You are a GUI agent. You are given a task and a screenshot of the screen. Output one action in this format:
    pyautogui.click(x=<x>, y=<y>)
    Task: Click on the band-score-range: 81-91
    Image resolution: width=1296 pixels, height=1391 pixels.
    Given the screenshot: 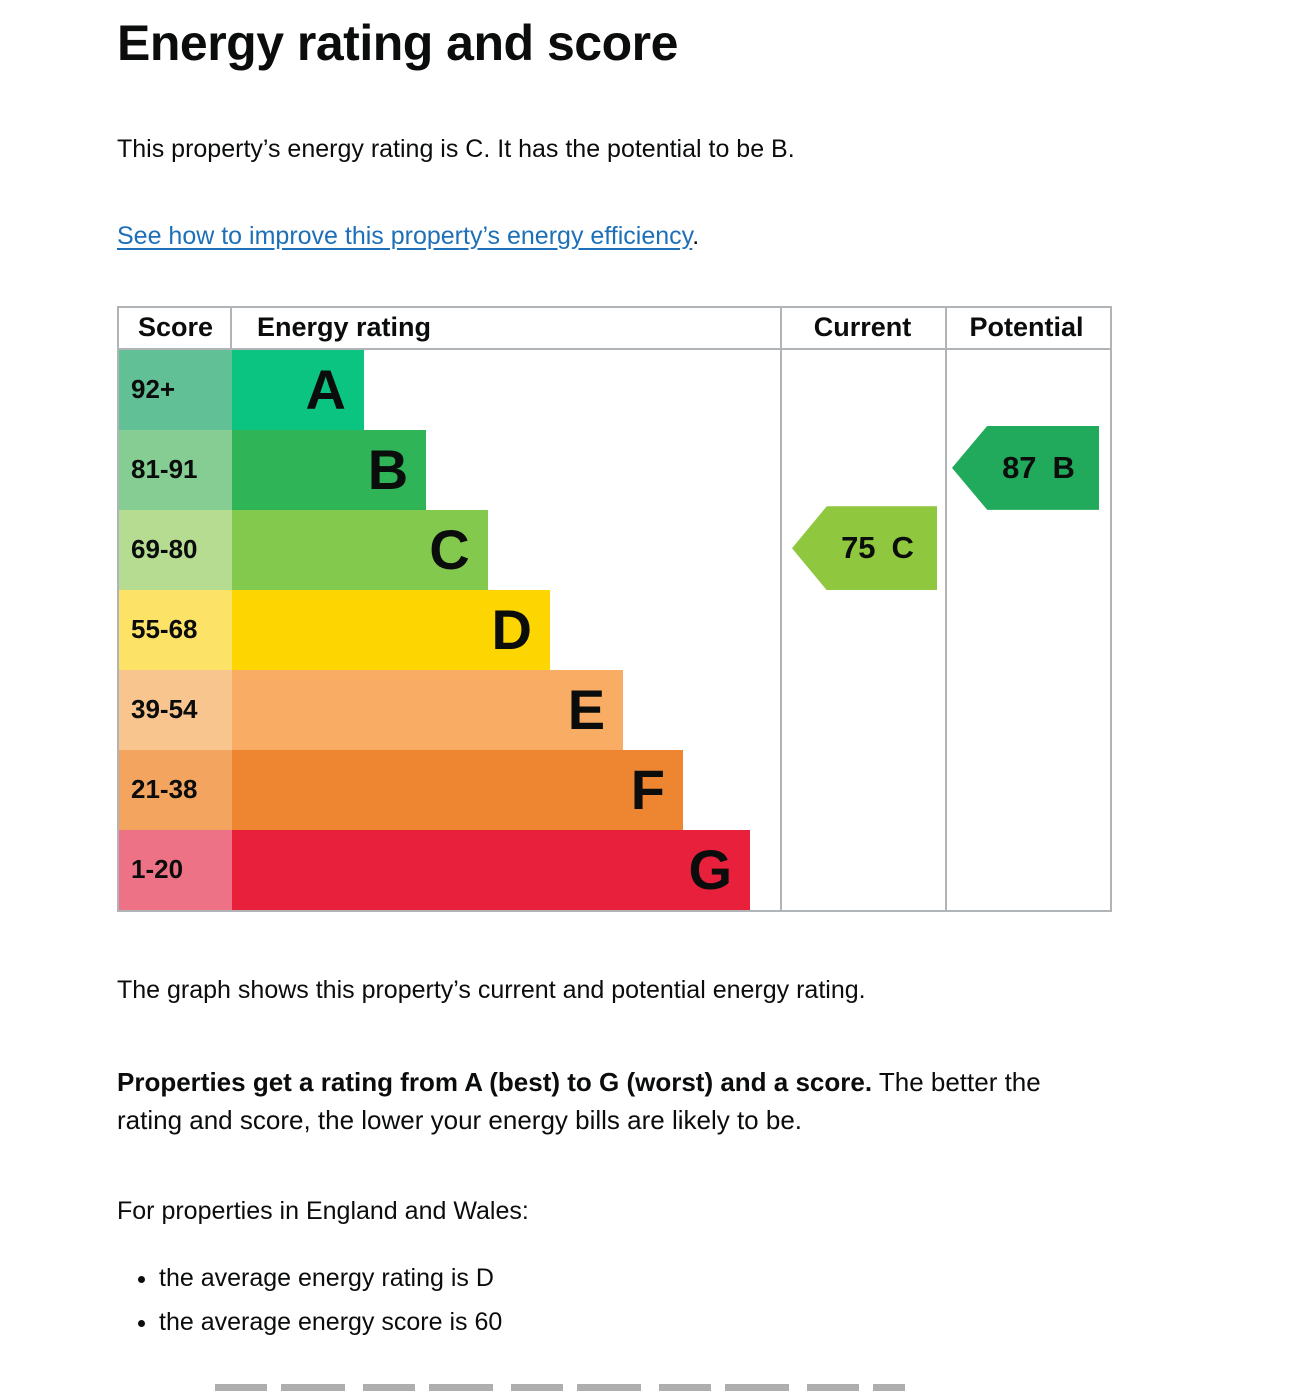 What is the action you would take?
    pyautogui.click(x=175, y=469)
    